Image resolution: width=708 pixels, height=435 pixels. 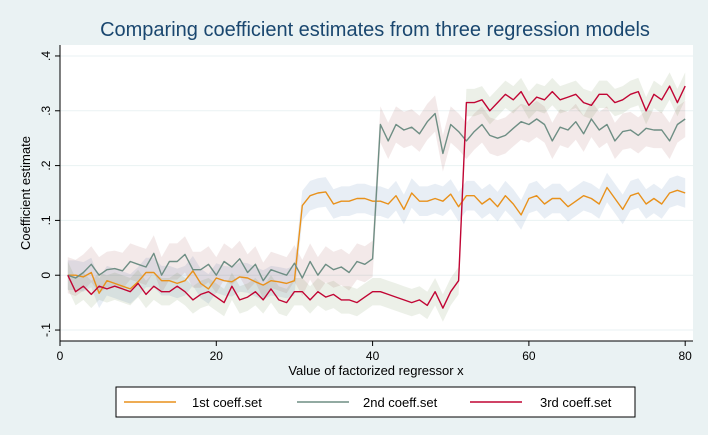 I want to click on legend-item-3rd-coeff-set: 3rd coeff.set, so click(x=541, y=402).